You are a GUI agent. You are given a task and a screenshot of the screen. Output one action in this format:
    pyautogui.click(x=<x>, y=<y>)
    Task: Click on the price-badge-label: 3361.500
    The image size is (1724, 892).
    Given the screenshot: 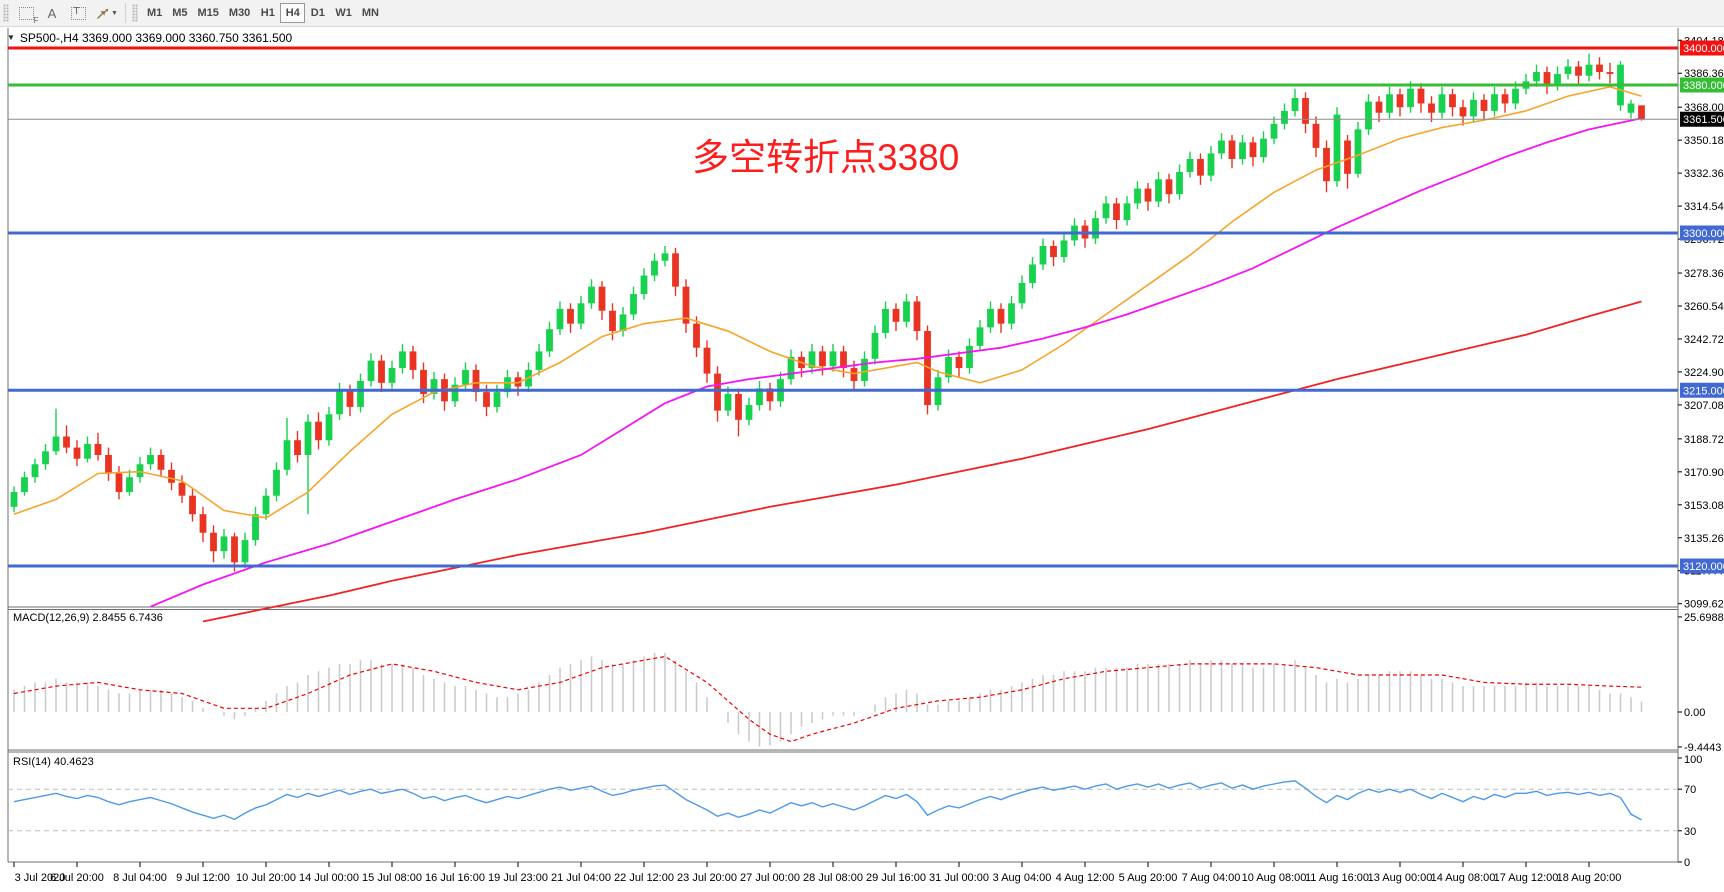 What is the action you would take?
    pyautogui.click(x=1703, y=120)
    